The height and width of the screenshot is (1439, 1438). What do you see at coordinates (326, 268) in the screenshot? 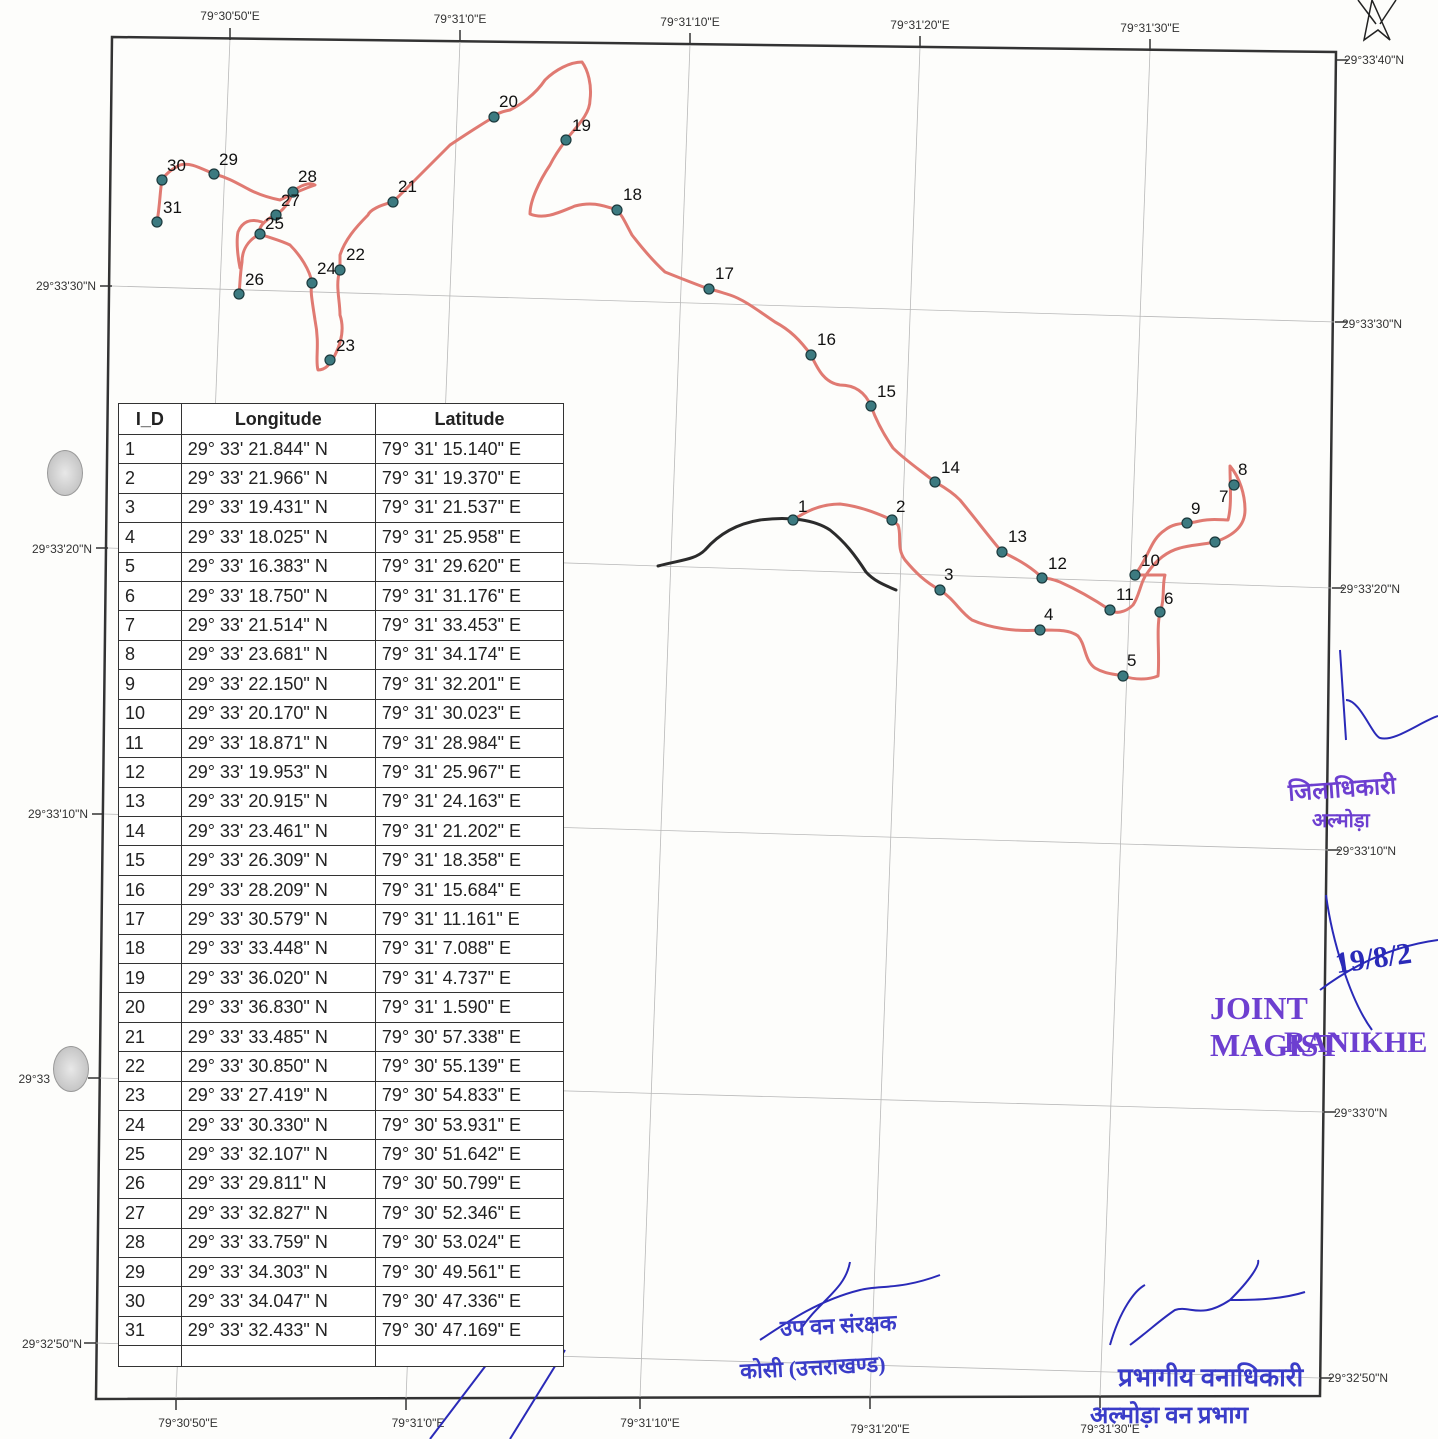
I see `point-label: 24` at bounding box center [326, 268].